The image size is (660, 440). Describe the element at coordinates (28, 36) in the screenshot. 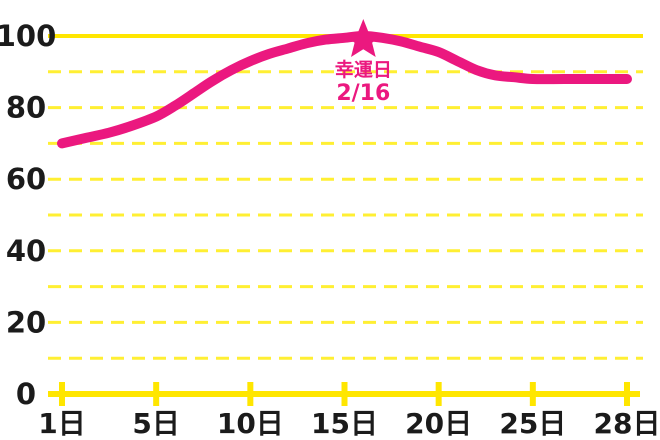

I see `y-tick-label-100: 100` at that location.